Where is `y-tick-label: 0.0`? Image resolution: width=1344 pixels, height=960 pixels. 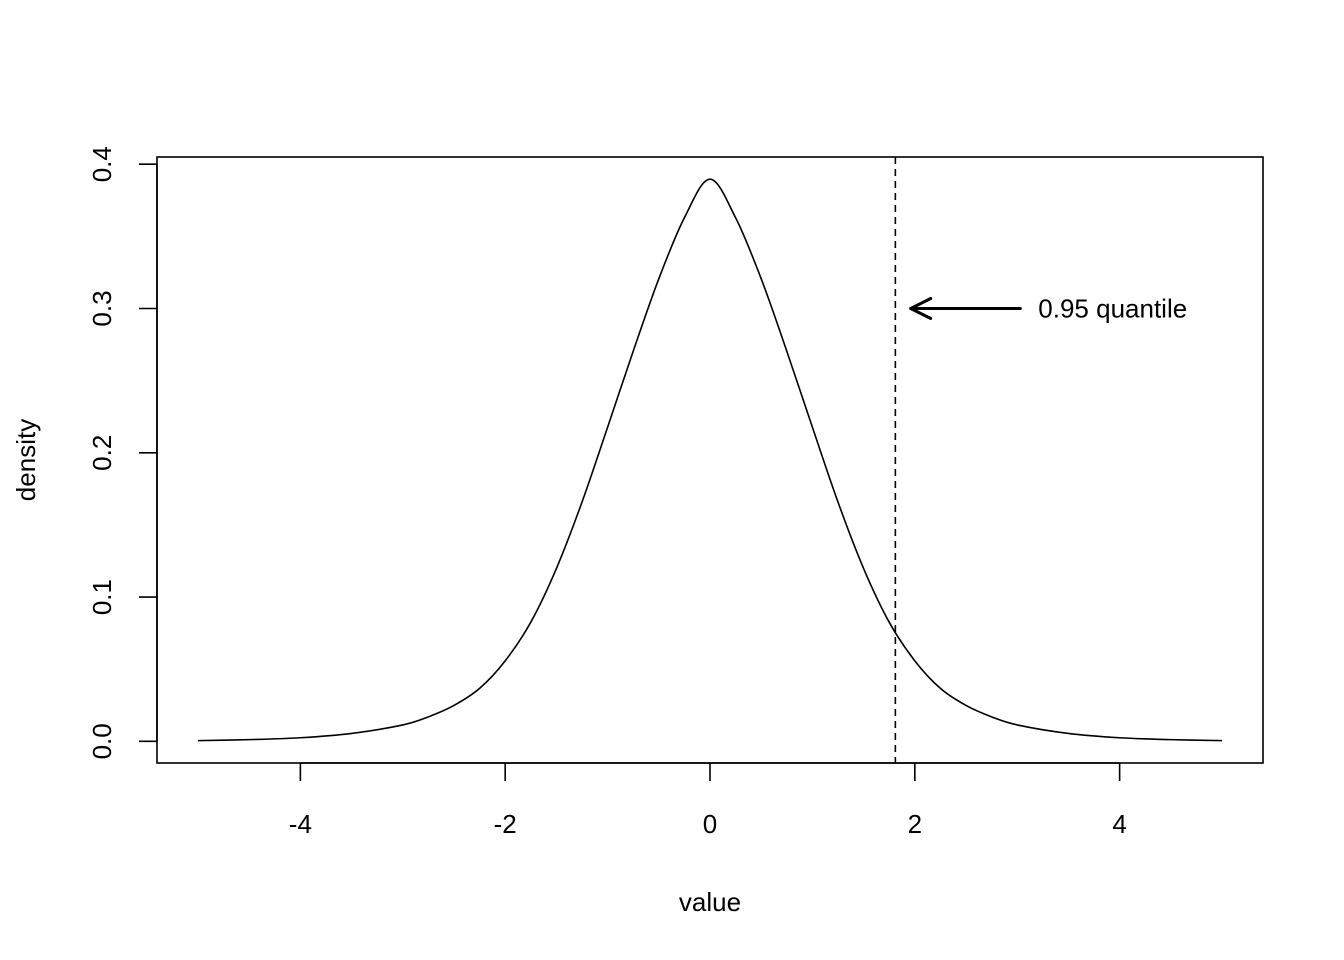 y-tick-label: 0.0 is located at coordinates (102, 741).